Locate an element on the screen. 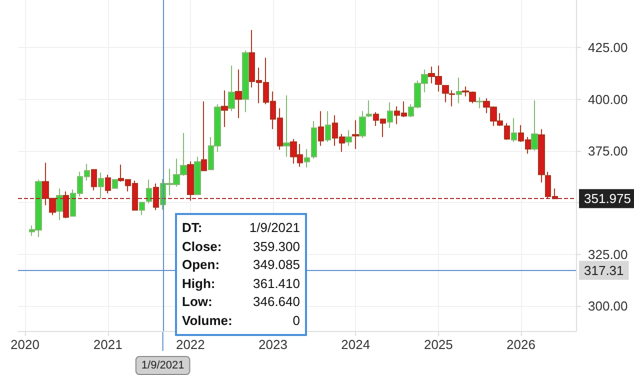  x-tick-label: 2025 is located at coordinates (438, 344).